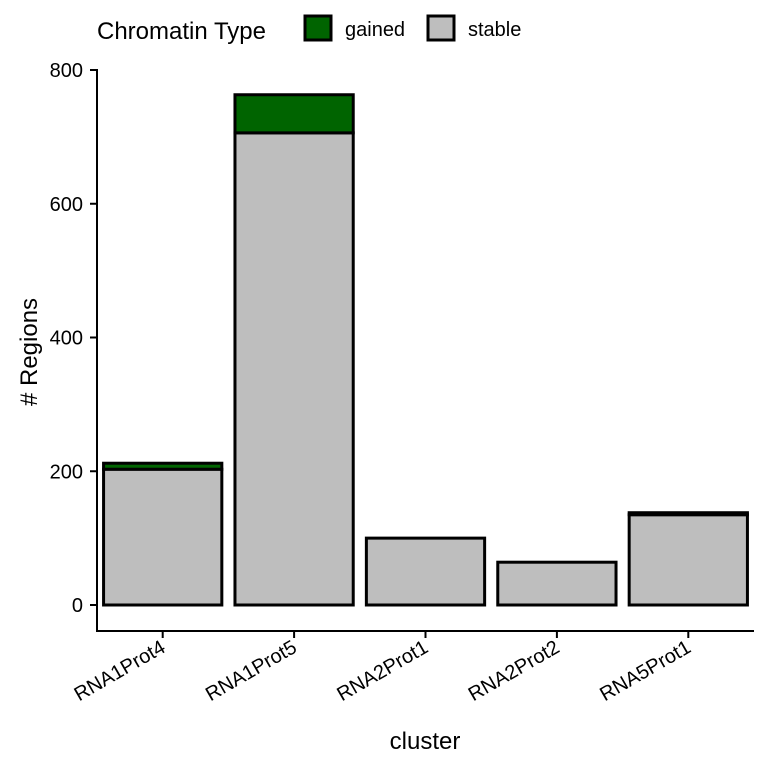  Describe the element at coordinates (425, 571) in the screenshot. I see `bar-stable-RNA2Prot1` at that location.